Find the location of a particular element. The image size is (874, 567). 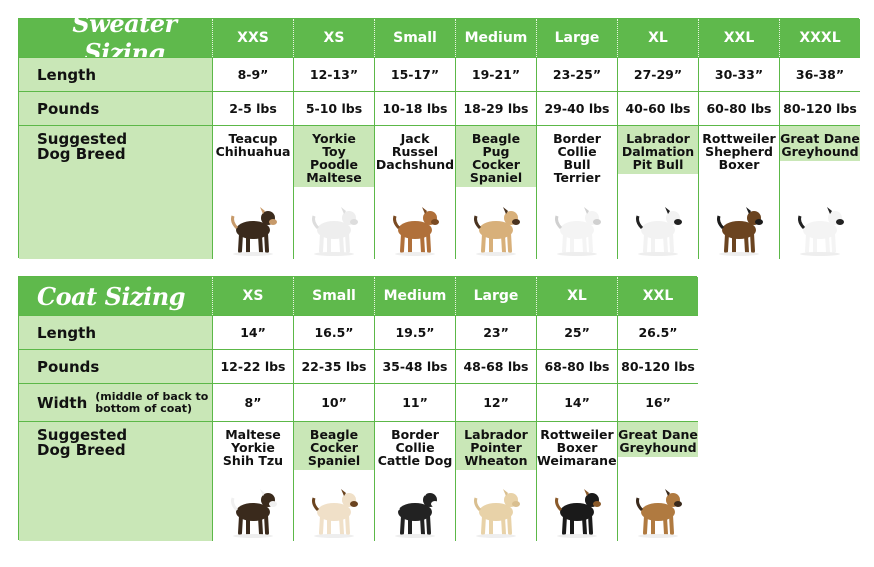

breed-text: Yorkie Toy Poodle Maltese is located at coordinates (334, 156).